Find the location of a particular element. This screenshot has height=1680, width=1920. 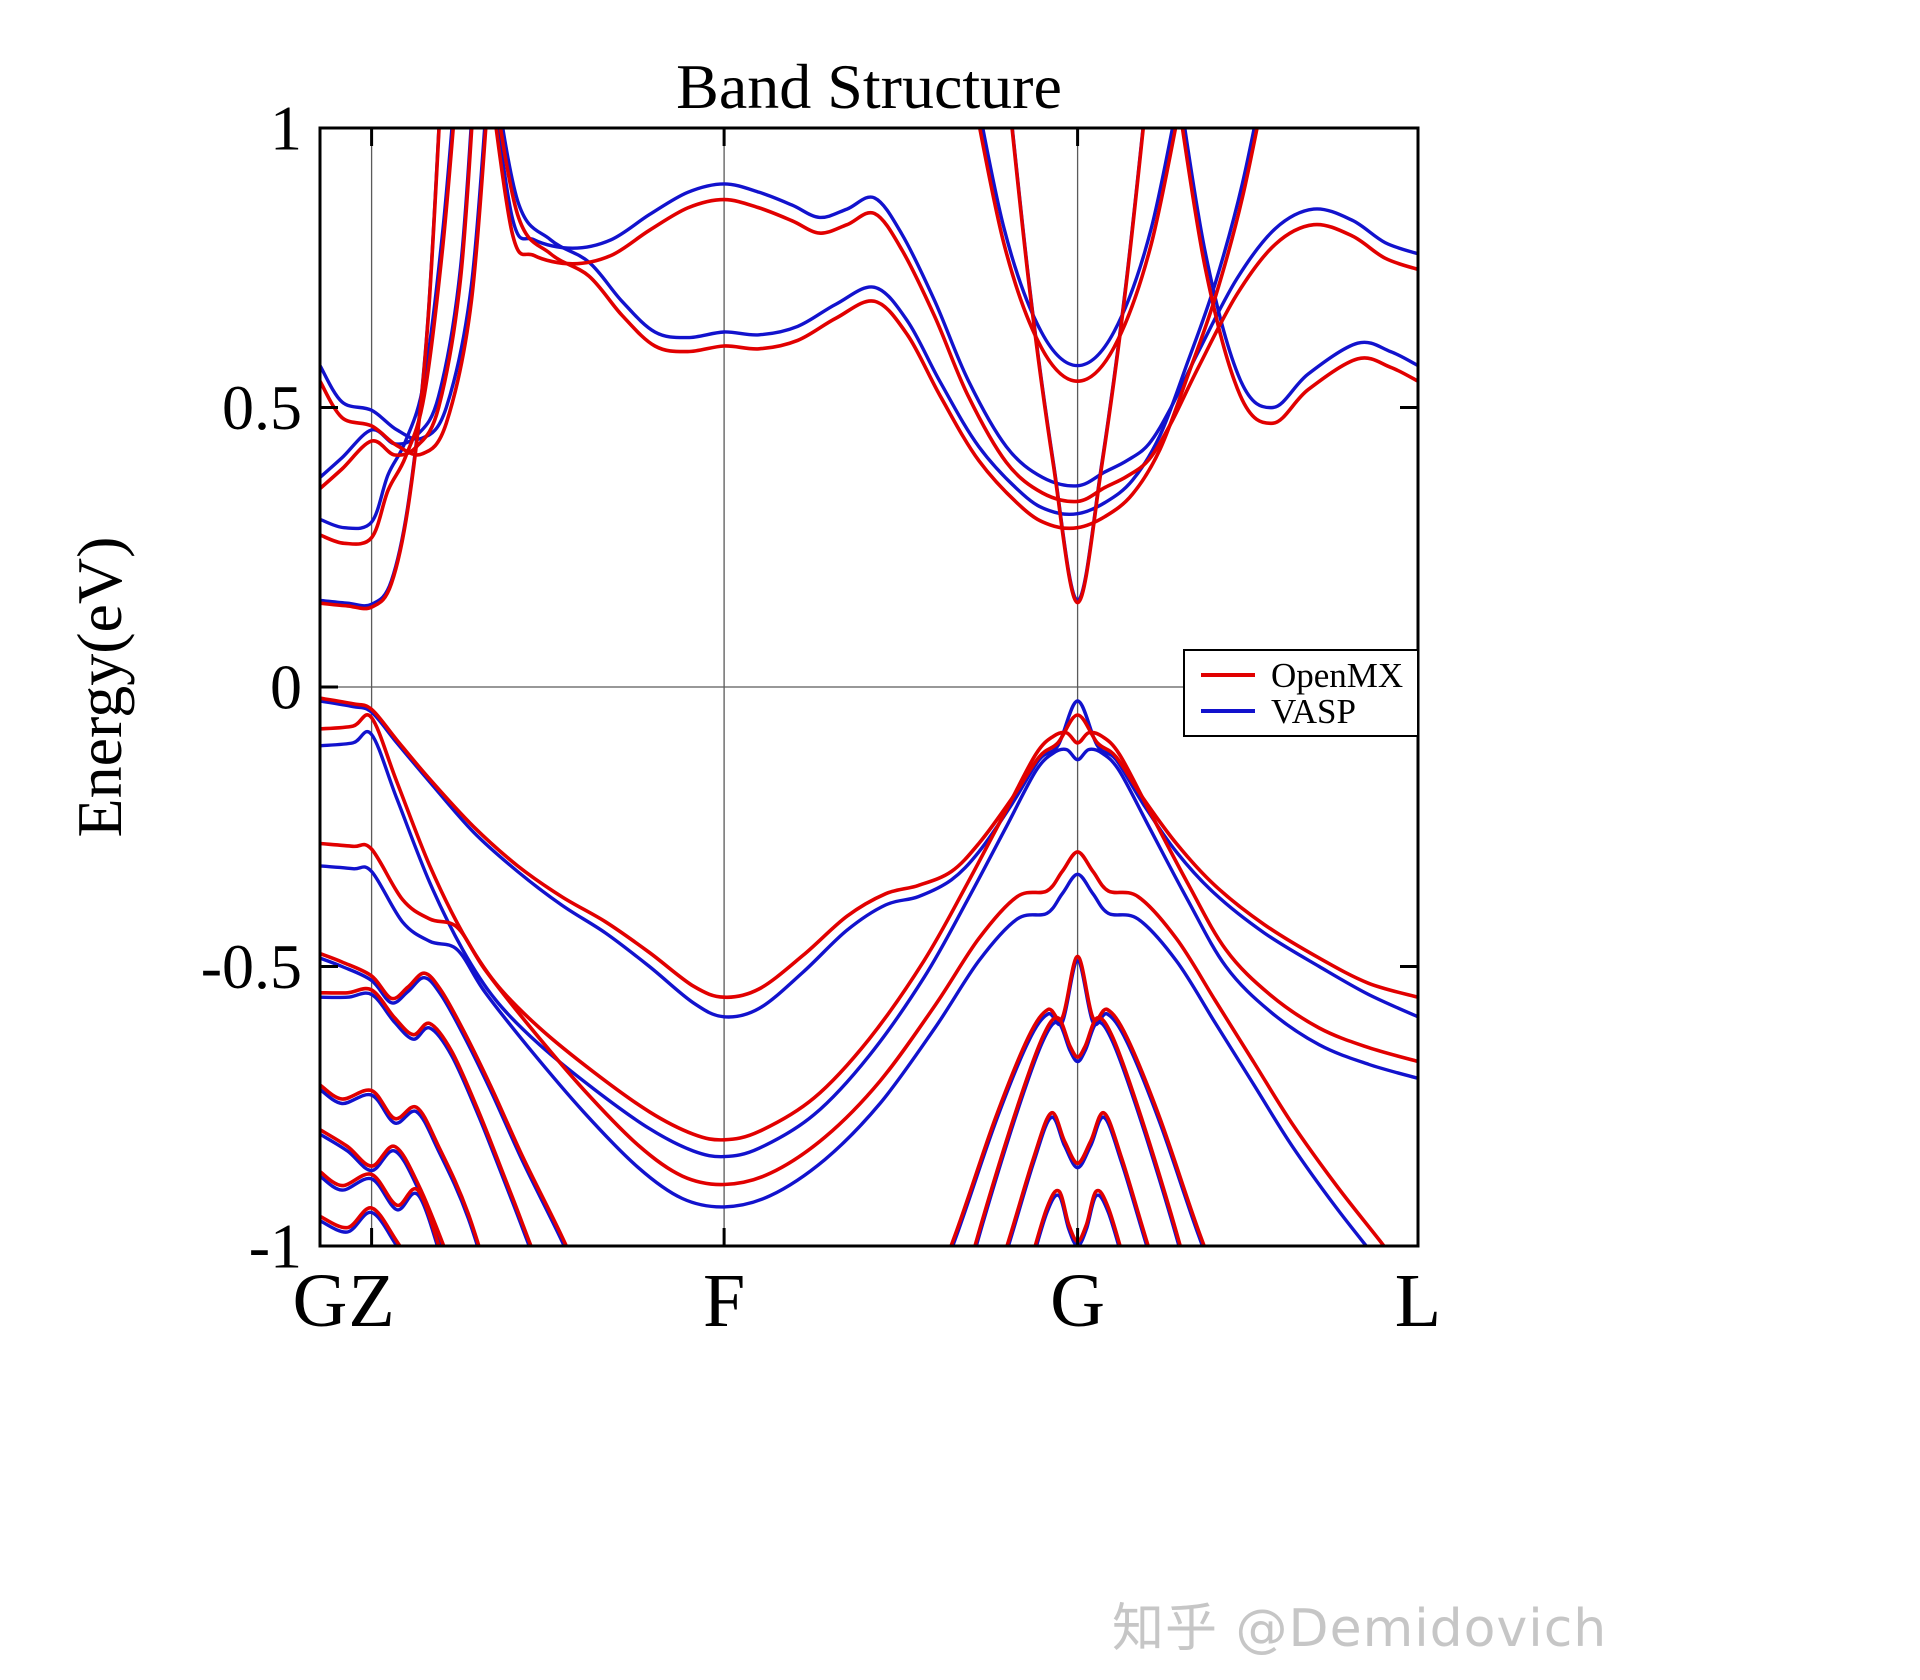

y-tick-label: 0.5 is located at coordinates (262, 407).